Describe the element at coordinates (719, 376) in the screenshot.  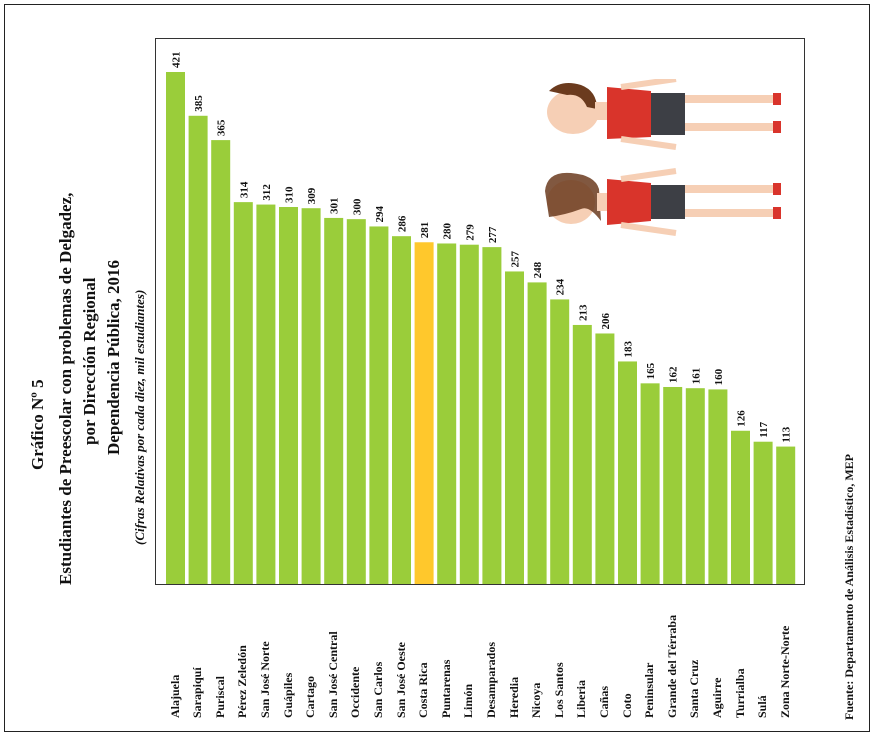
I see `value-label-24: 160` at that location.